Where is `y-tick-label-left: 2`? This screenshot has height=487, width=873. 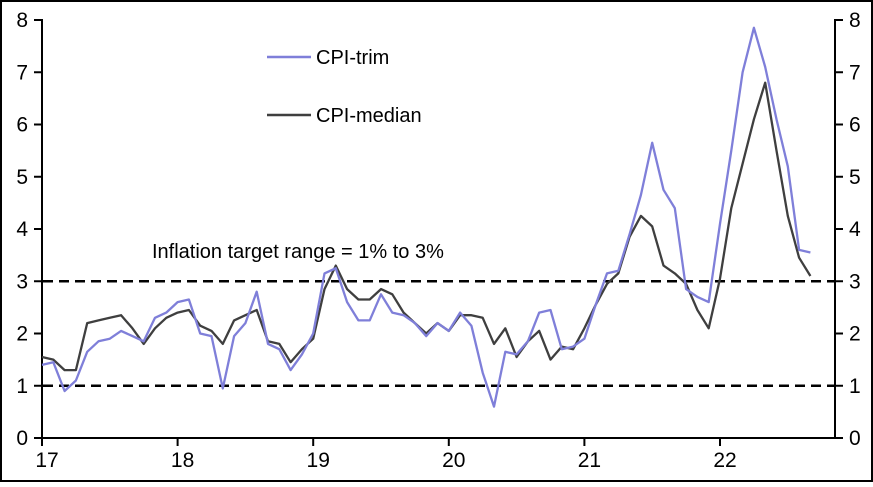 y-tick-label-left: 2 is located at coordinates (22, 334).